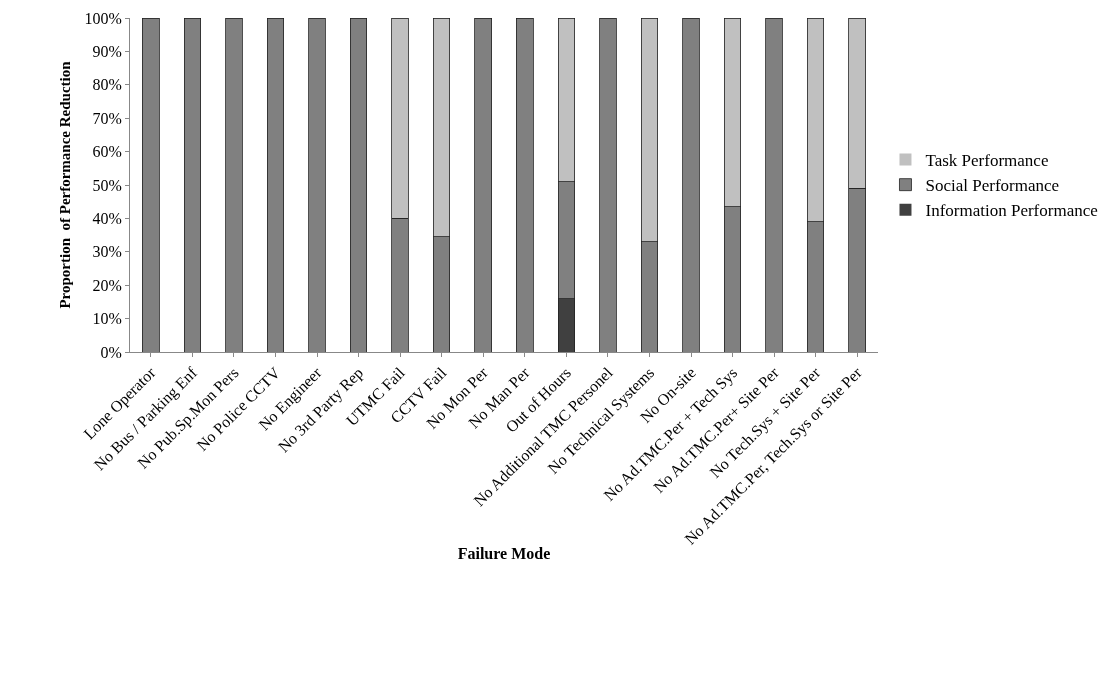 This screenshot has height=686, width=1115. I want to click on x-axis-title: Failure Mode, so click(504, 554).